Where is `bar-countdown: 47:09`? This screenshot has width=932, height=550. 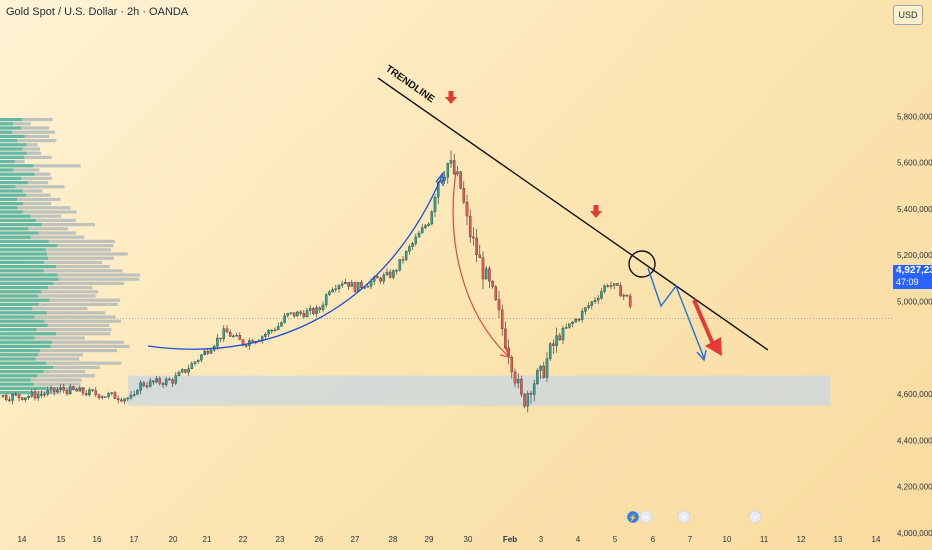
bar-countdown: 47:09 is located at coordinates (907, 282).